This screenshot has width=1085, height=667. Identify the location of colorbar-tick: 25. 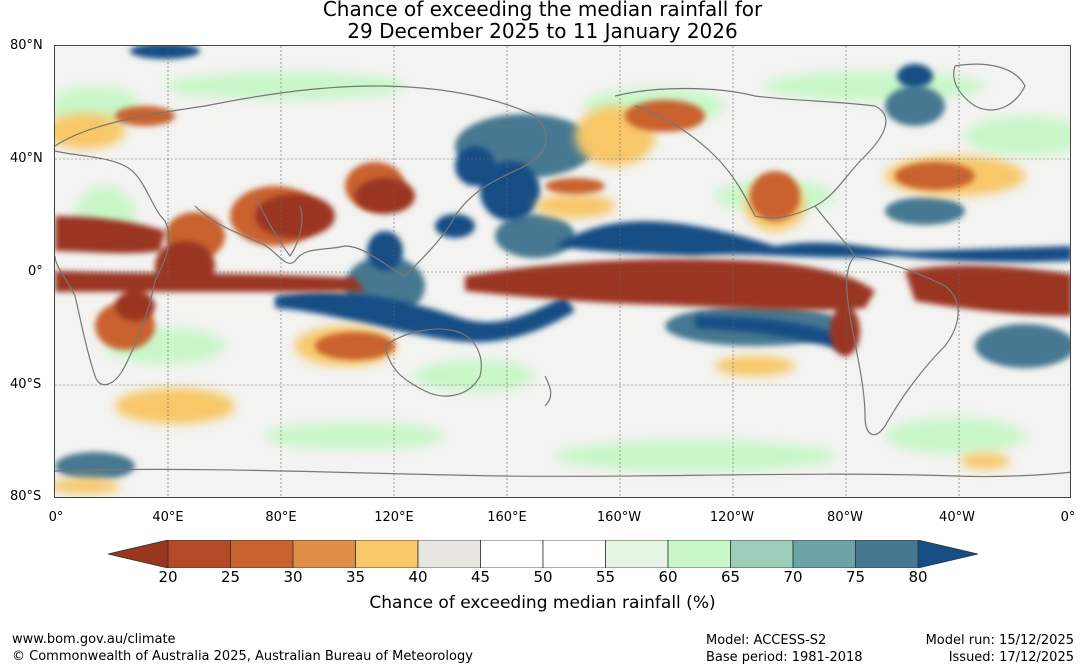
(230, 577).